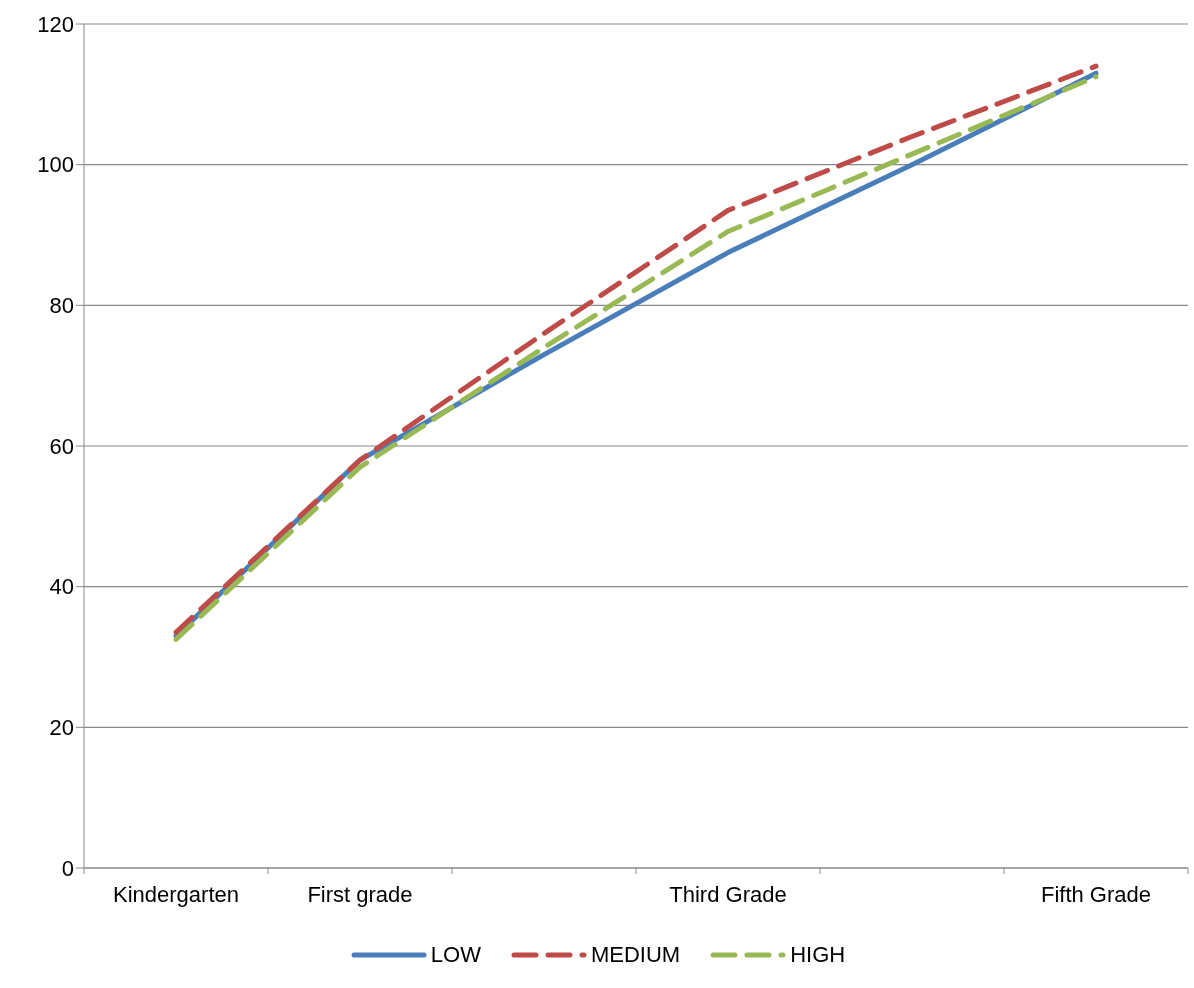 This screenshot has width=1194, height=988. I want to click on x-tick-label: Third Grade, so click(728, 894).